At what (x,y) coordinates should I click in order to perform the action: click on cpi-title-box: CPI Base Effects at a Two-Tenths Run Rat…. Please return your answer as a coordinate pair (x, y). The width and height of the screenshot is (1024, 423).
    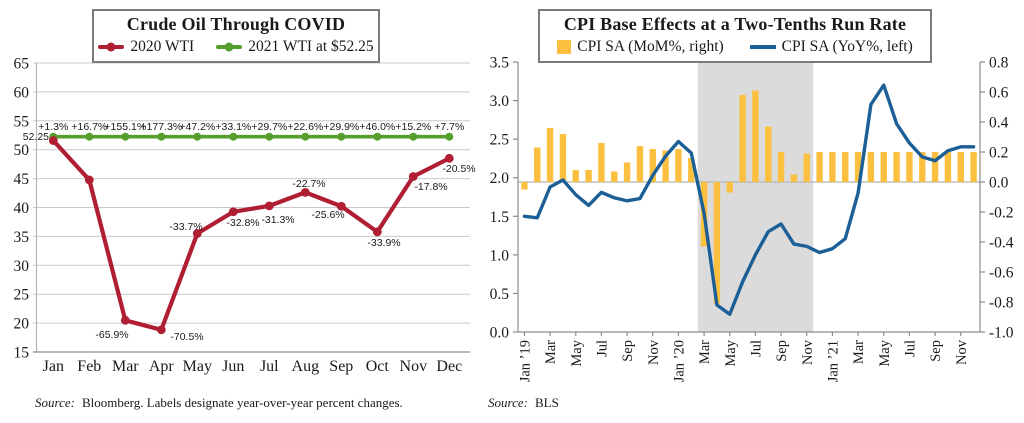
    Looking at the image, I should click on (735, 36).